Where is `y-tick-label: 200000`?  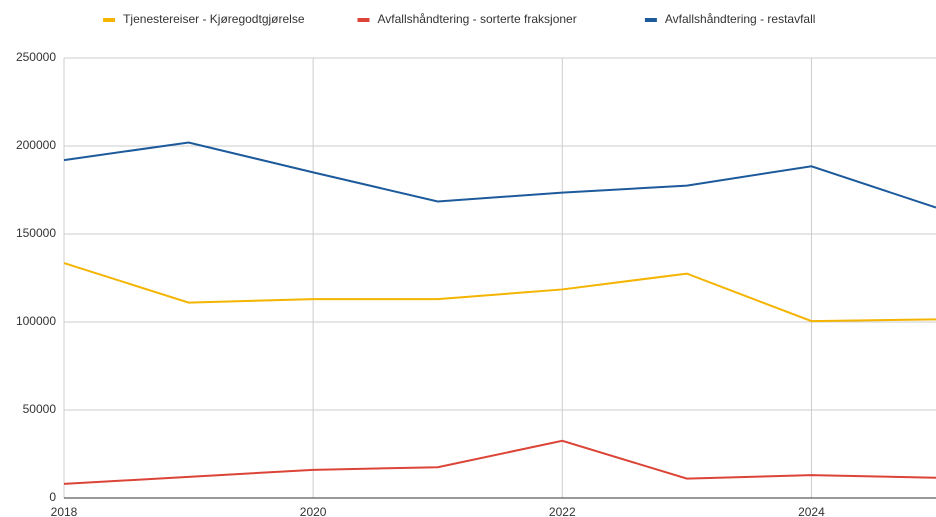 y-tick-label: 200000 is located at coordinates (36, 145).